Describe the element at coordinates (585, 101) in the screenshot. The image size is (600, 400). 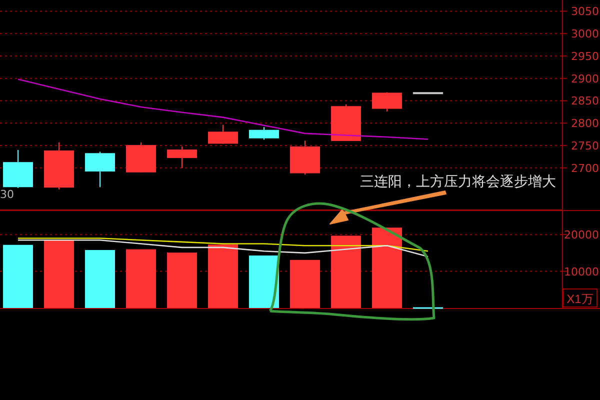
I see `y-tick-label: 2850` at that location.